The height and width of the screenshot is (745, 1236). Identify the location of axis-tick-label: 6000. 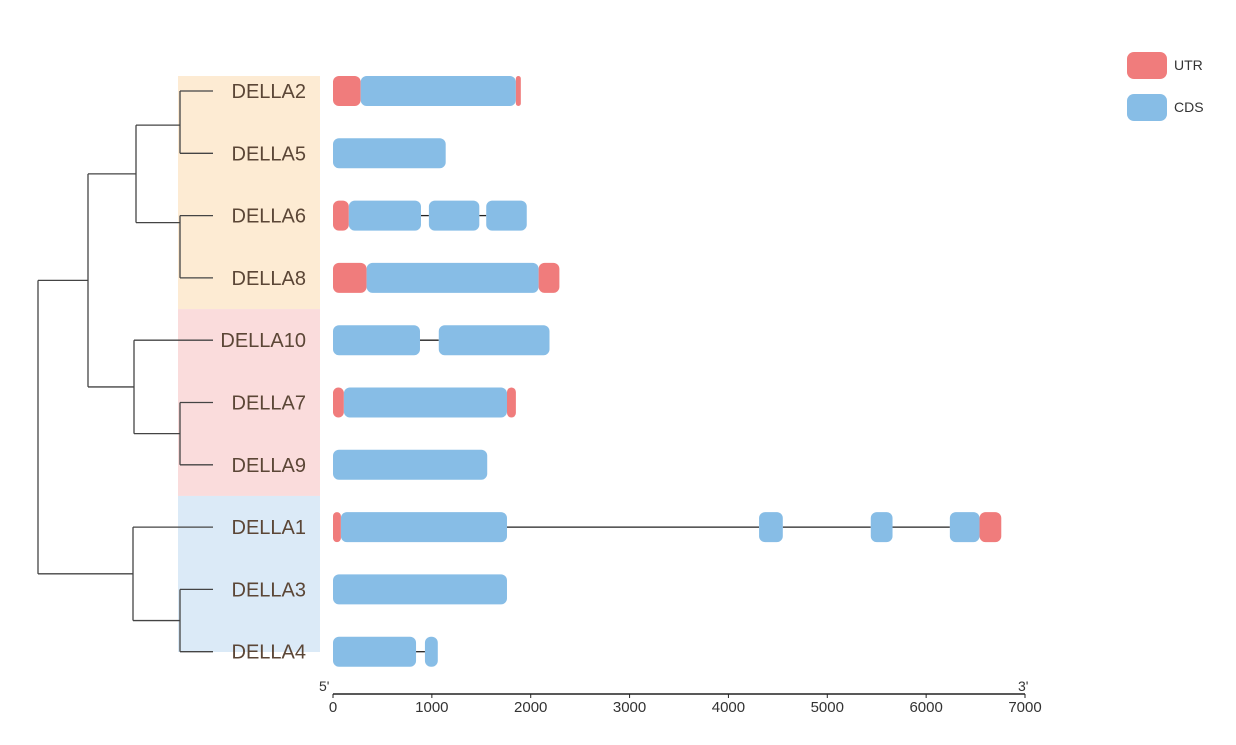
(925, 707).